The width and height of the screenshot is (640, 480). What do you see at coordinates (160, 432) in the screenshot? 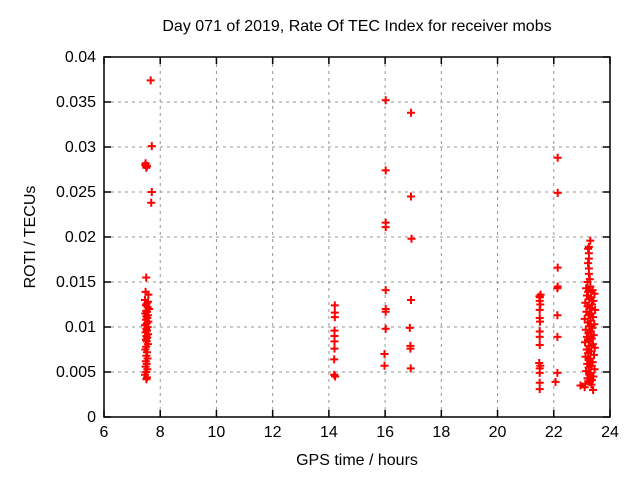
I see `x-tick-label: 8` at bounding box center [160, 432].